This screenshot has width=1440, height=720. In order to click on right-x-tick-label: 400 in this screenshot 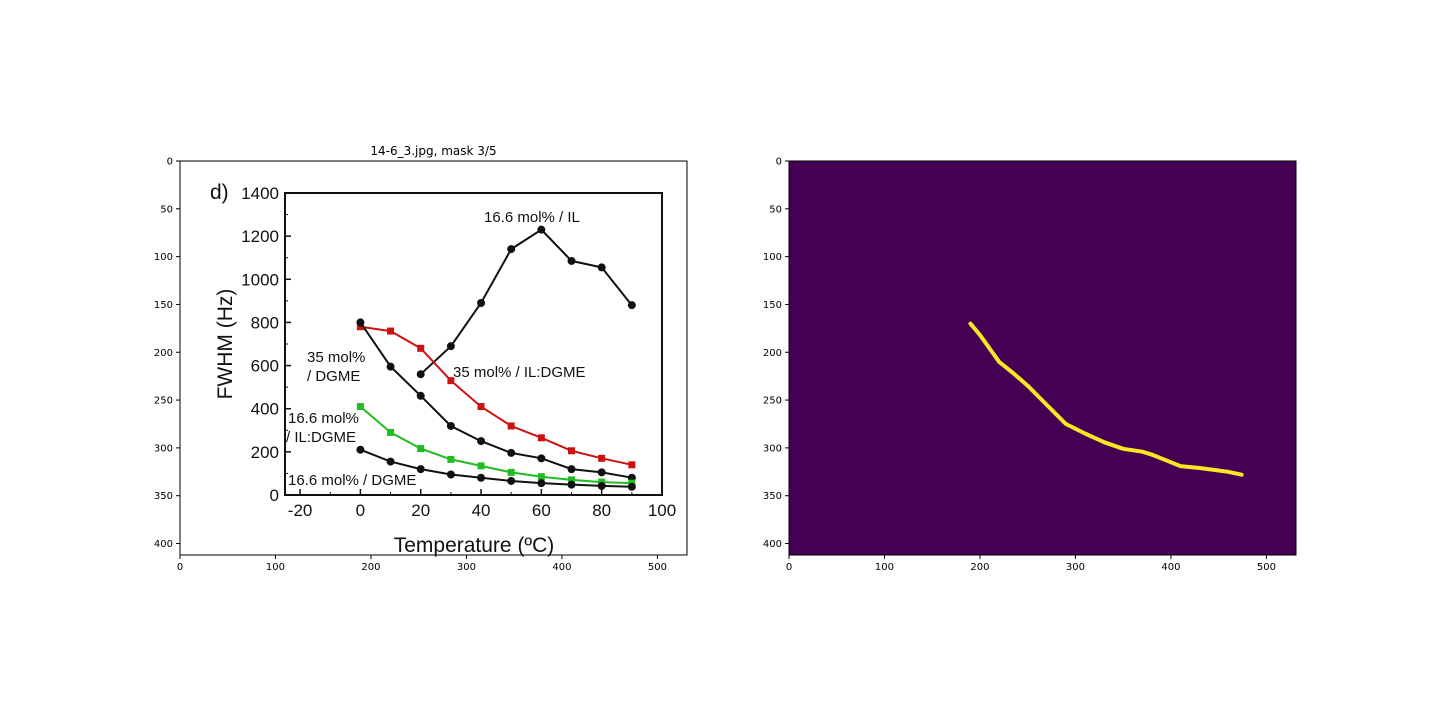, I will do `click(1170, 567)`.